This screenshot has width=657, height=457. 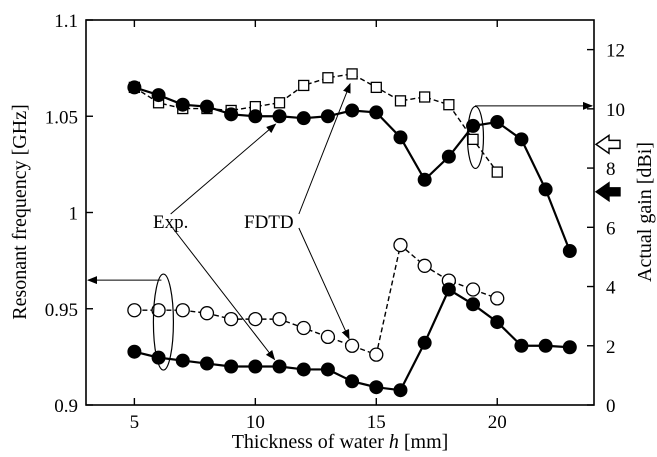 What do you see at coordinates (135, 422) in the screenshot?
I see `x-tick-label: 5` at bounding box center [135, 422].